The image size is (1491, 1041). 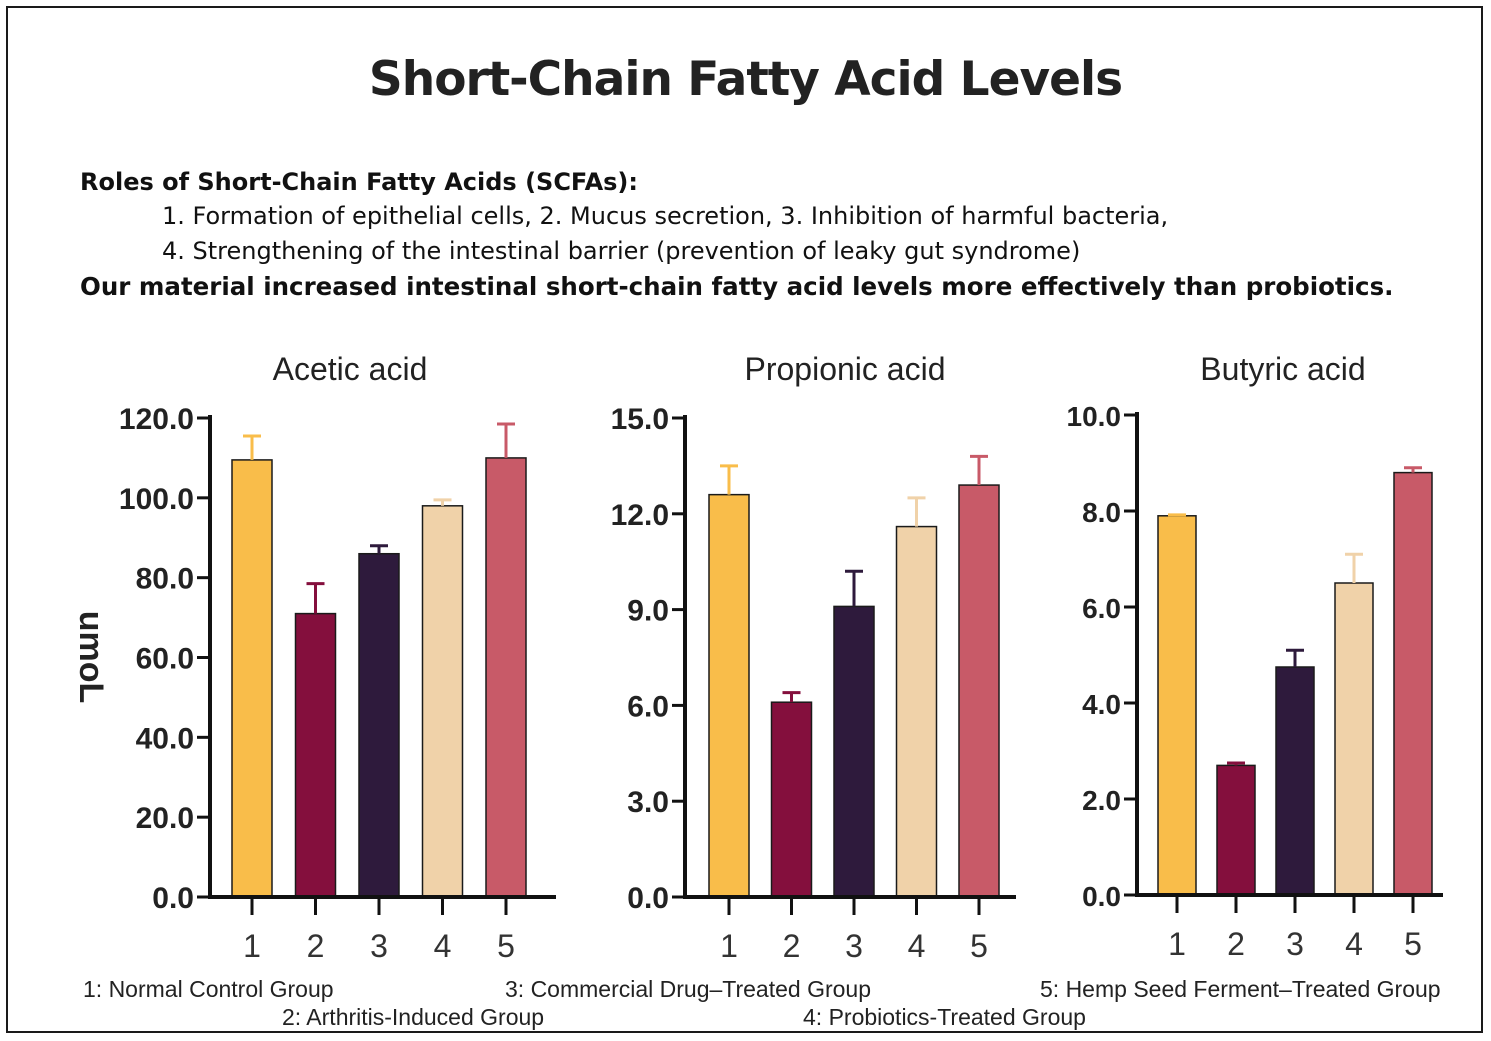 I want to click on y-tick-label: 8.0, so click(x=1101, y=512).